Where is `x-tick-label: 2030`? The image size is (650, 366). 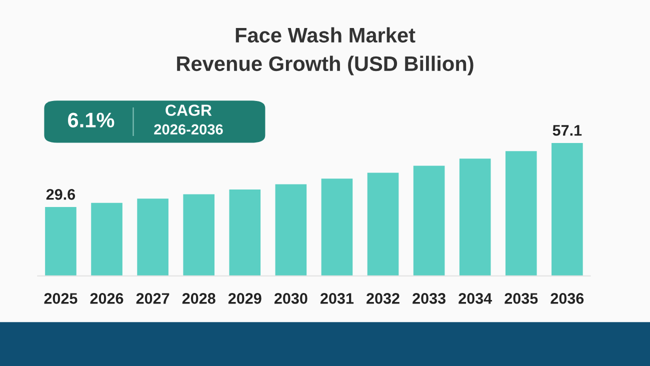
x-tick-label: 2030 is located at coordinates (291, 298).